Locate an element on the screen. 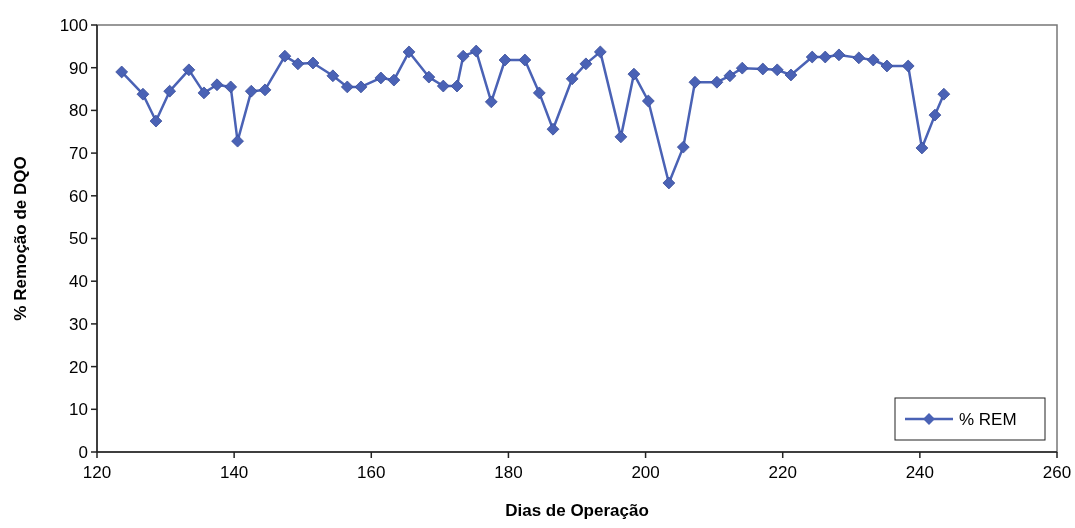  x-tick-label: 120 is located at coordinates (97, 472).